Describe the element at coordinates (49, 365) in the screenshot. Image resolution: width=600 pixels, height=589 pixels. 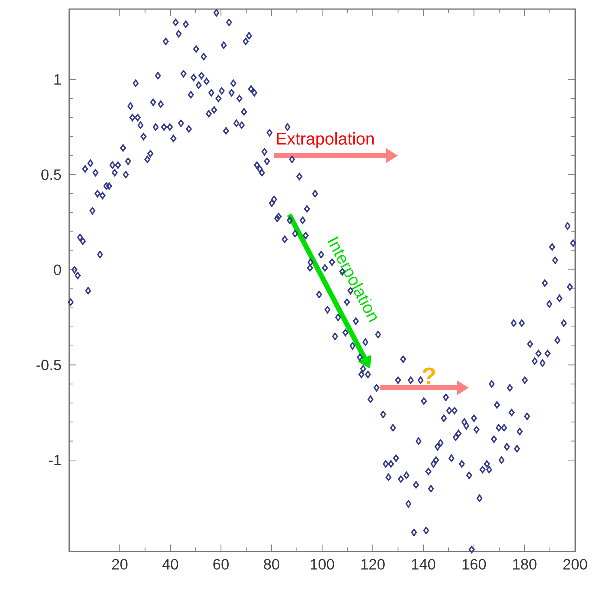
I see `y-tick-label: -0.5` at that location.